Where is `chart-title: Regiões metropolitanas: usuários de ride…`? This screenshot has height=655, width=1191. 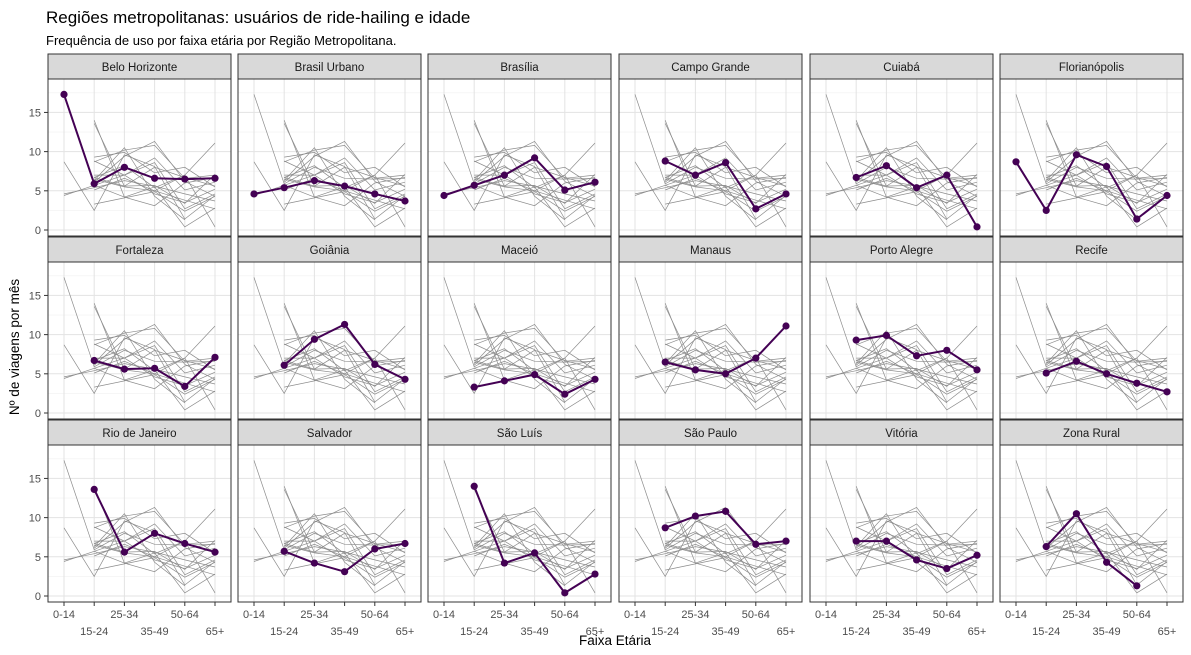
chart-title: Regiões metropolitanas: usuários de ride… is located at coordinates (258, 17).